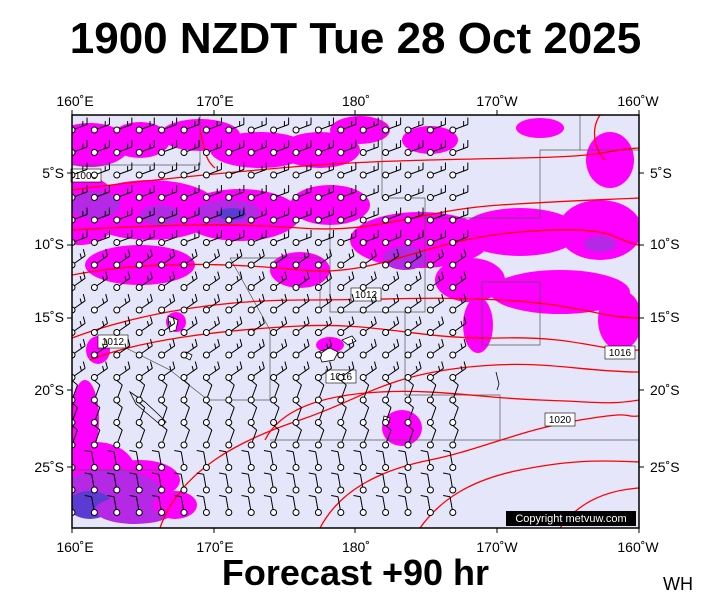 This screenshot has width=711, height=600. What do you see at coordinates (665, 467) in the screenshot?
I see `lat-label: 25˚S` at bounding box center [665, 467].